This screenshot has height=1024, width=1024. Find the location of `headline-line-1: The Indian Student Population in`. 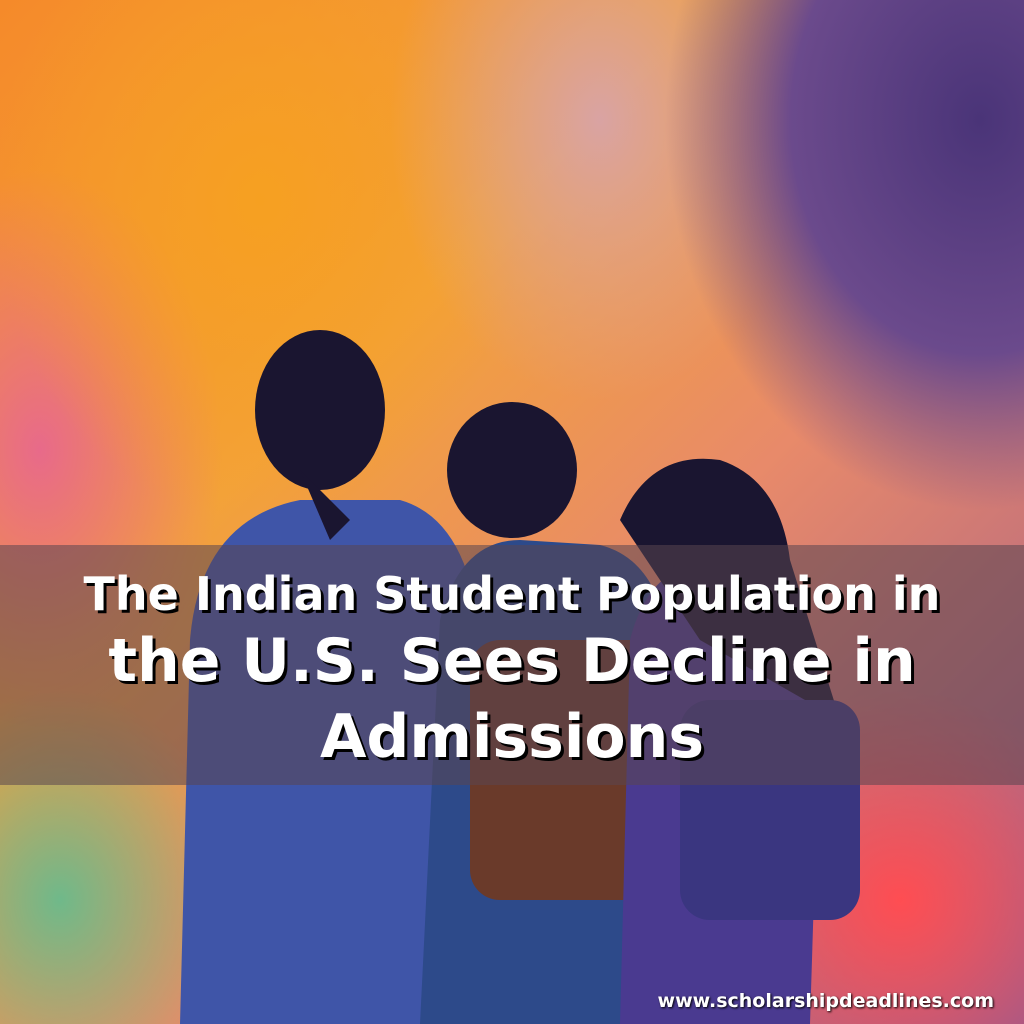

headline-line-1: The Indian Student Population in is located at coordinates (512, 594).